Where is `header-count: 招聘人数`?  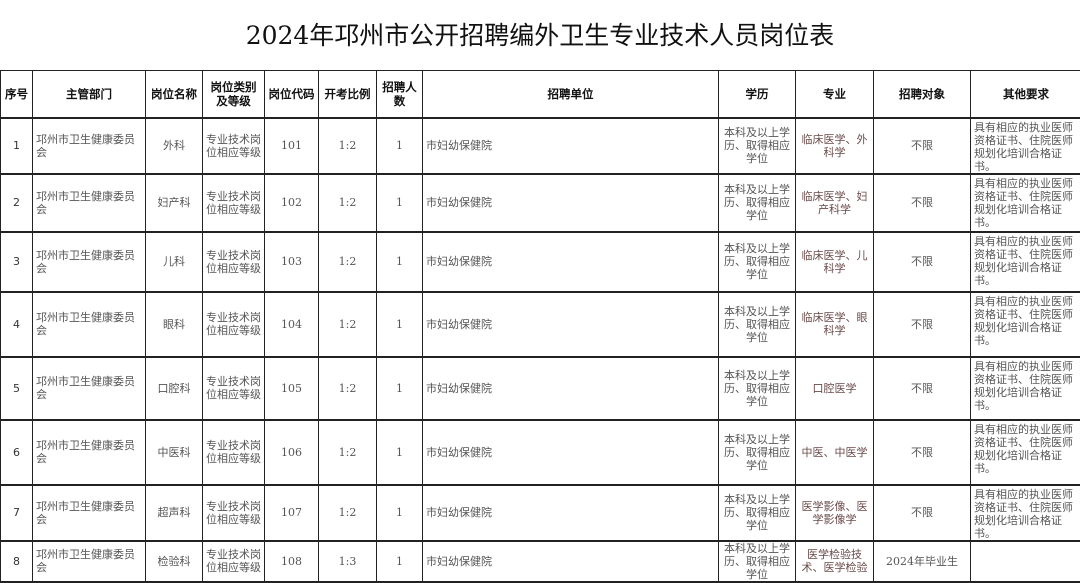 header-count: 招聘人数 is located at coordinates (400, 94).